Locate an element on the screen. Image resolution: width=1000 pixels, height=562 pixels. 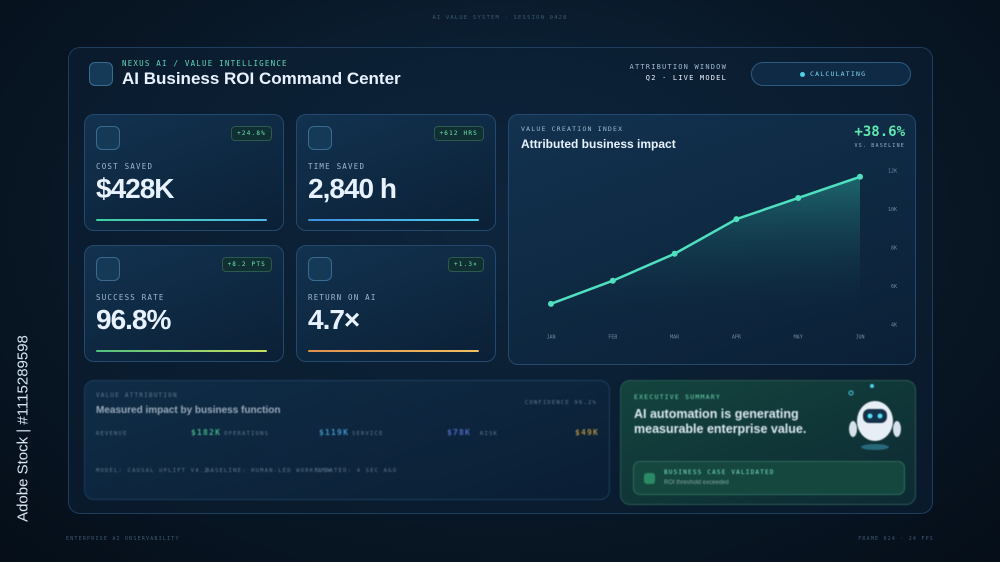
item-value: $182K is located at coordinates (206, 432).